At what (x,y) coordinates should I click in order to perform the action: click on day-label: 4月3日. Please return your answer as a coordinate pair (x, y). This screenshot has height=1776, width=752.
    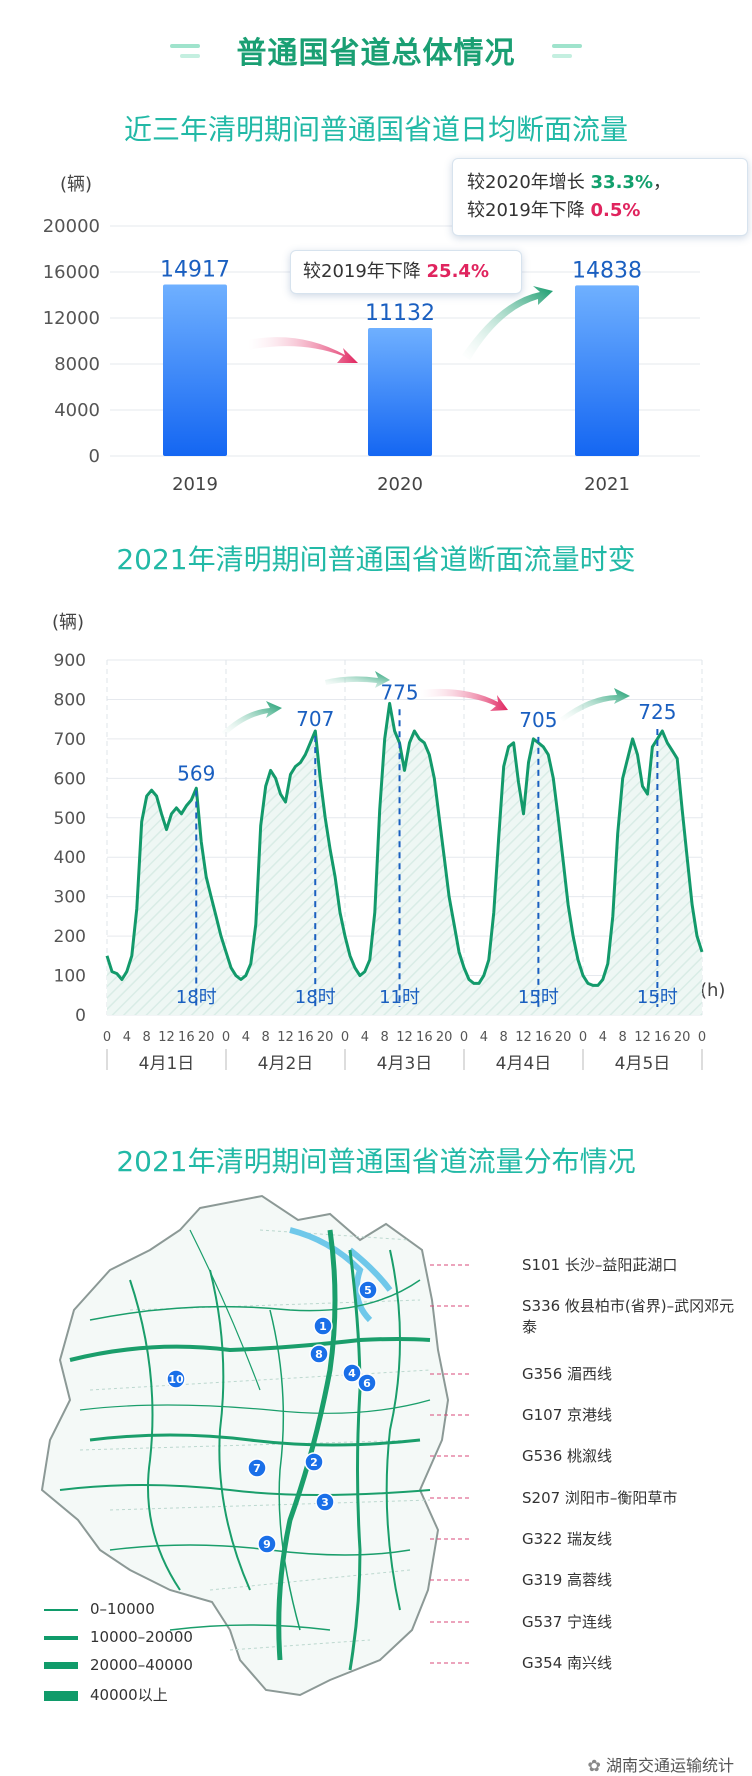
    Looking at the image, I should click on (405, 1062).